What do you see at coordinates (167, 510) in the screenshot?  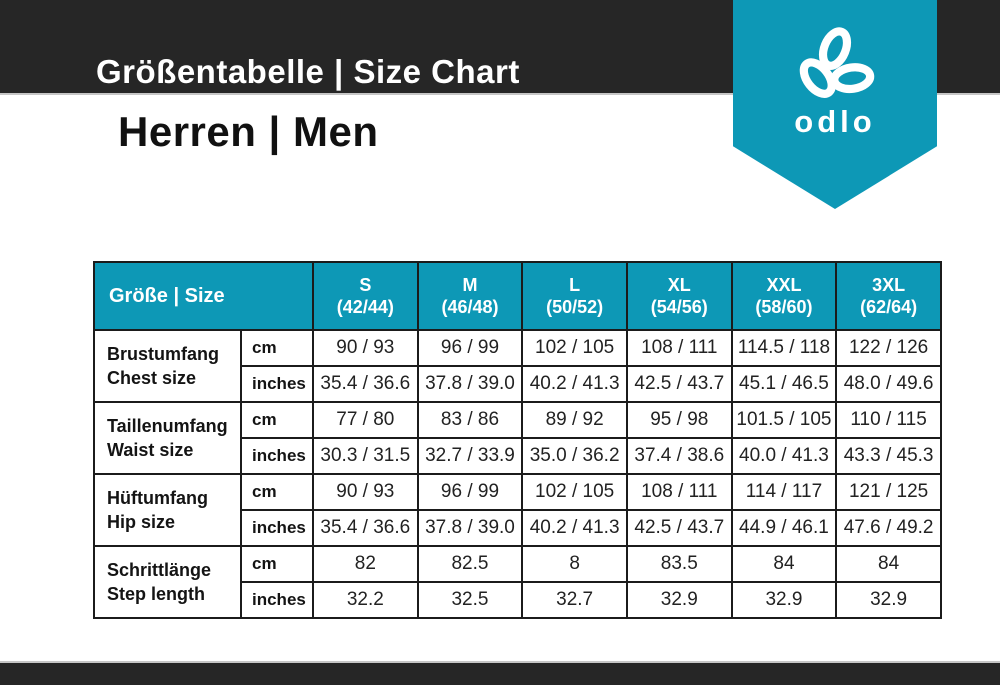 I see `measurement-label-cell: Hüftumfang Hip size` at bounding box center [167, 510].